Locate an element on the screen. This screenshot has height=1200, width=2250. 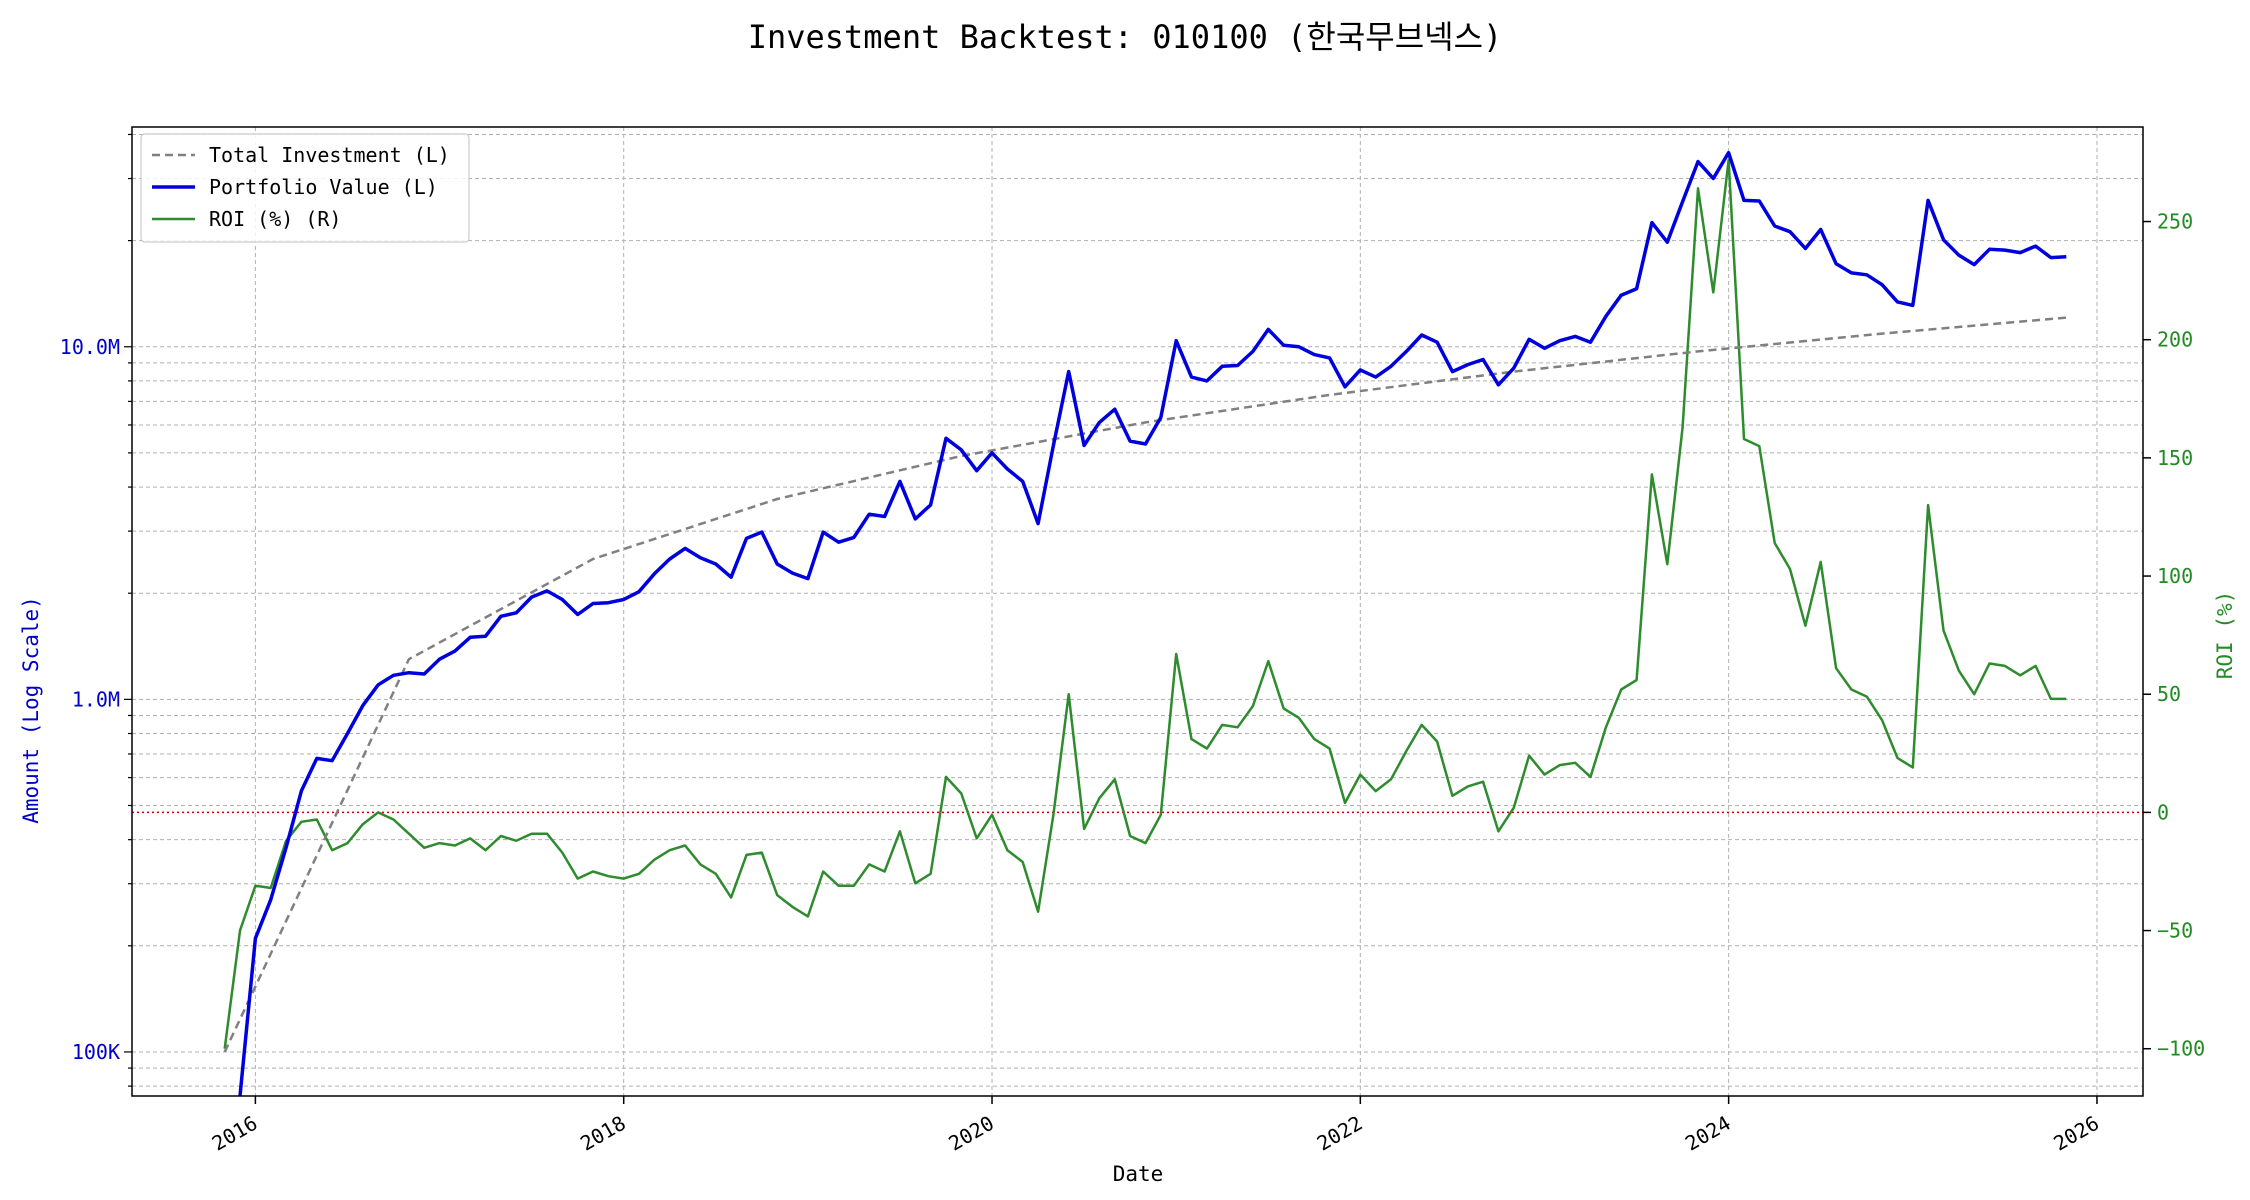
y-left-tick-label: 10.0M is located at coordinates (90, 347).